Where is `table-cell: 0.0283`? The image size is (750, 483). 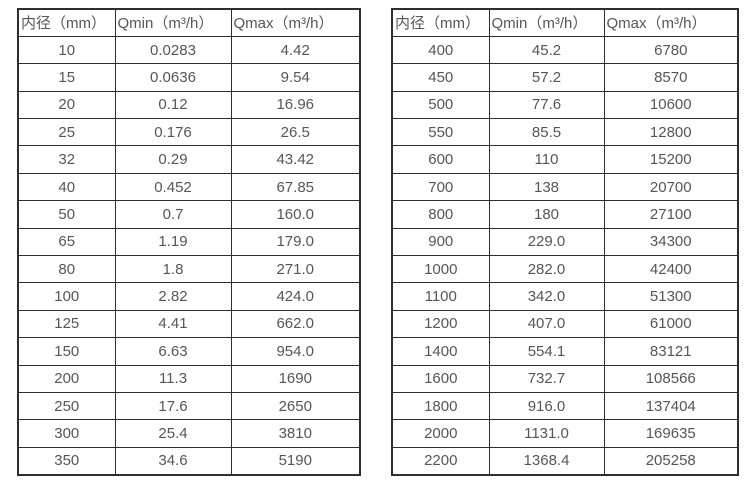 table-cell: 0.0283 is located at coordinates (173, 50).